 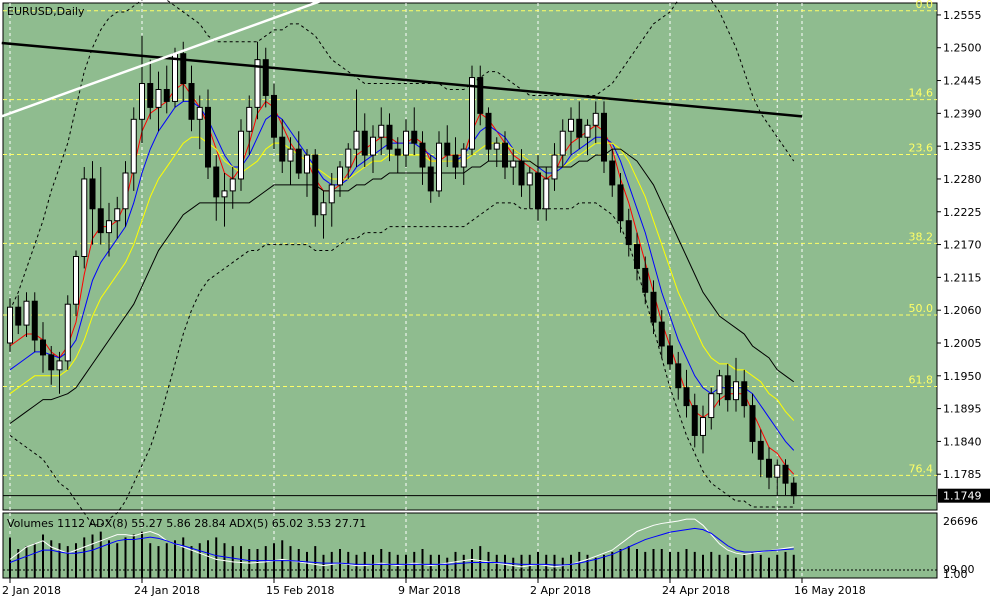 What do you see at coordinates (962, 441) in the screenshot?
I see `price-tick-label: 1.1840` at bounding box center [962, 441].